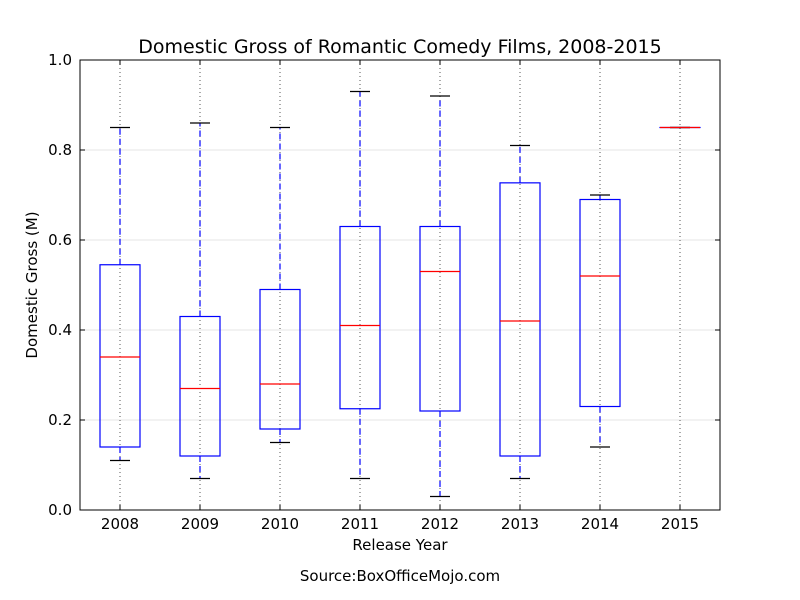 The image size is (800, 600). What do you see at coordinates (280, 359) in the screenshot?
I see `box-2010` at bounding box center [280, 359].